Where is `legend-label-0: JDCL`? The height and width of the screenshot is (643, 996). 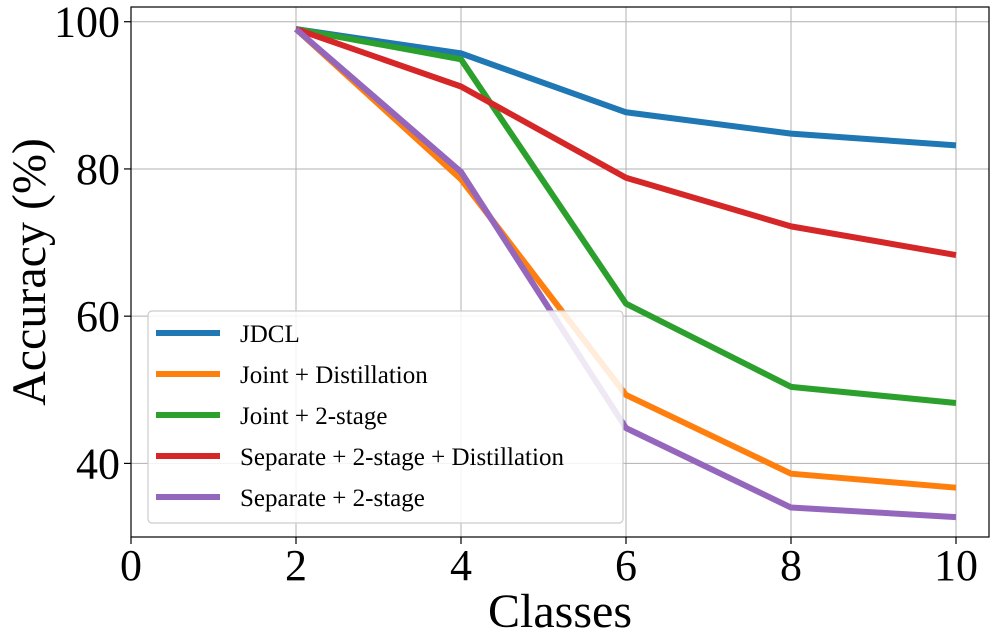
legend-label-0: JDCL is located at coordinates (270, 334).